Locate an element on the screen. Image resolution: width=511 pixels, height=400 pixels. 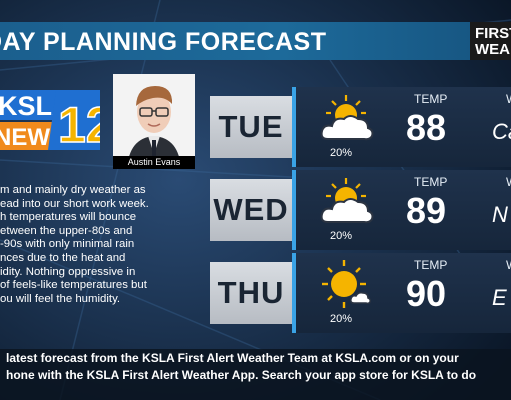
logo-number: 12 is located at coordinates (79, 124).